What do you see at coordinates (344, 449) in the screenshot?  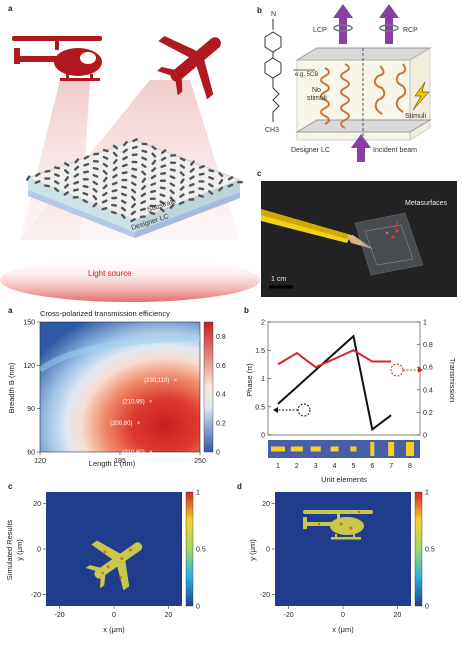 I see `unit-strip` at bounding box center [344, 449].